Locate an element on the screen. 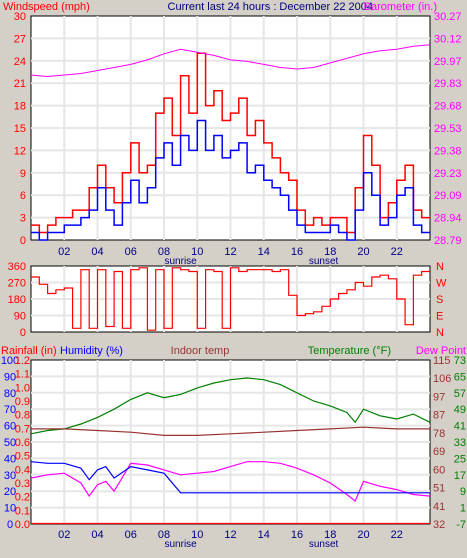 The image size is (467, 558). direction-y-tick-label: 360 is located at coordinates (17, 267).